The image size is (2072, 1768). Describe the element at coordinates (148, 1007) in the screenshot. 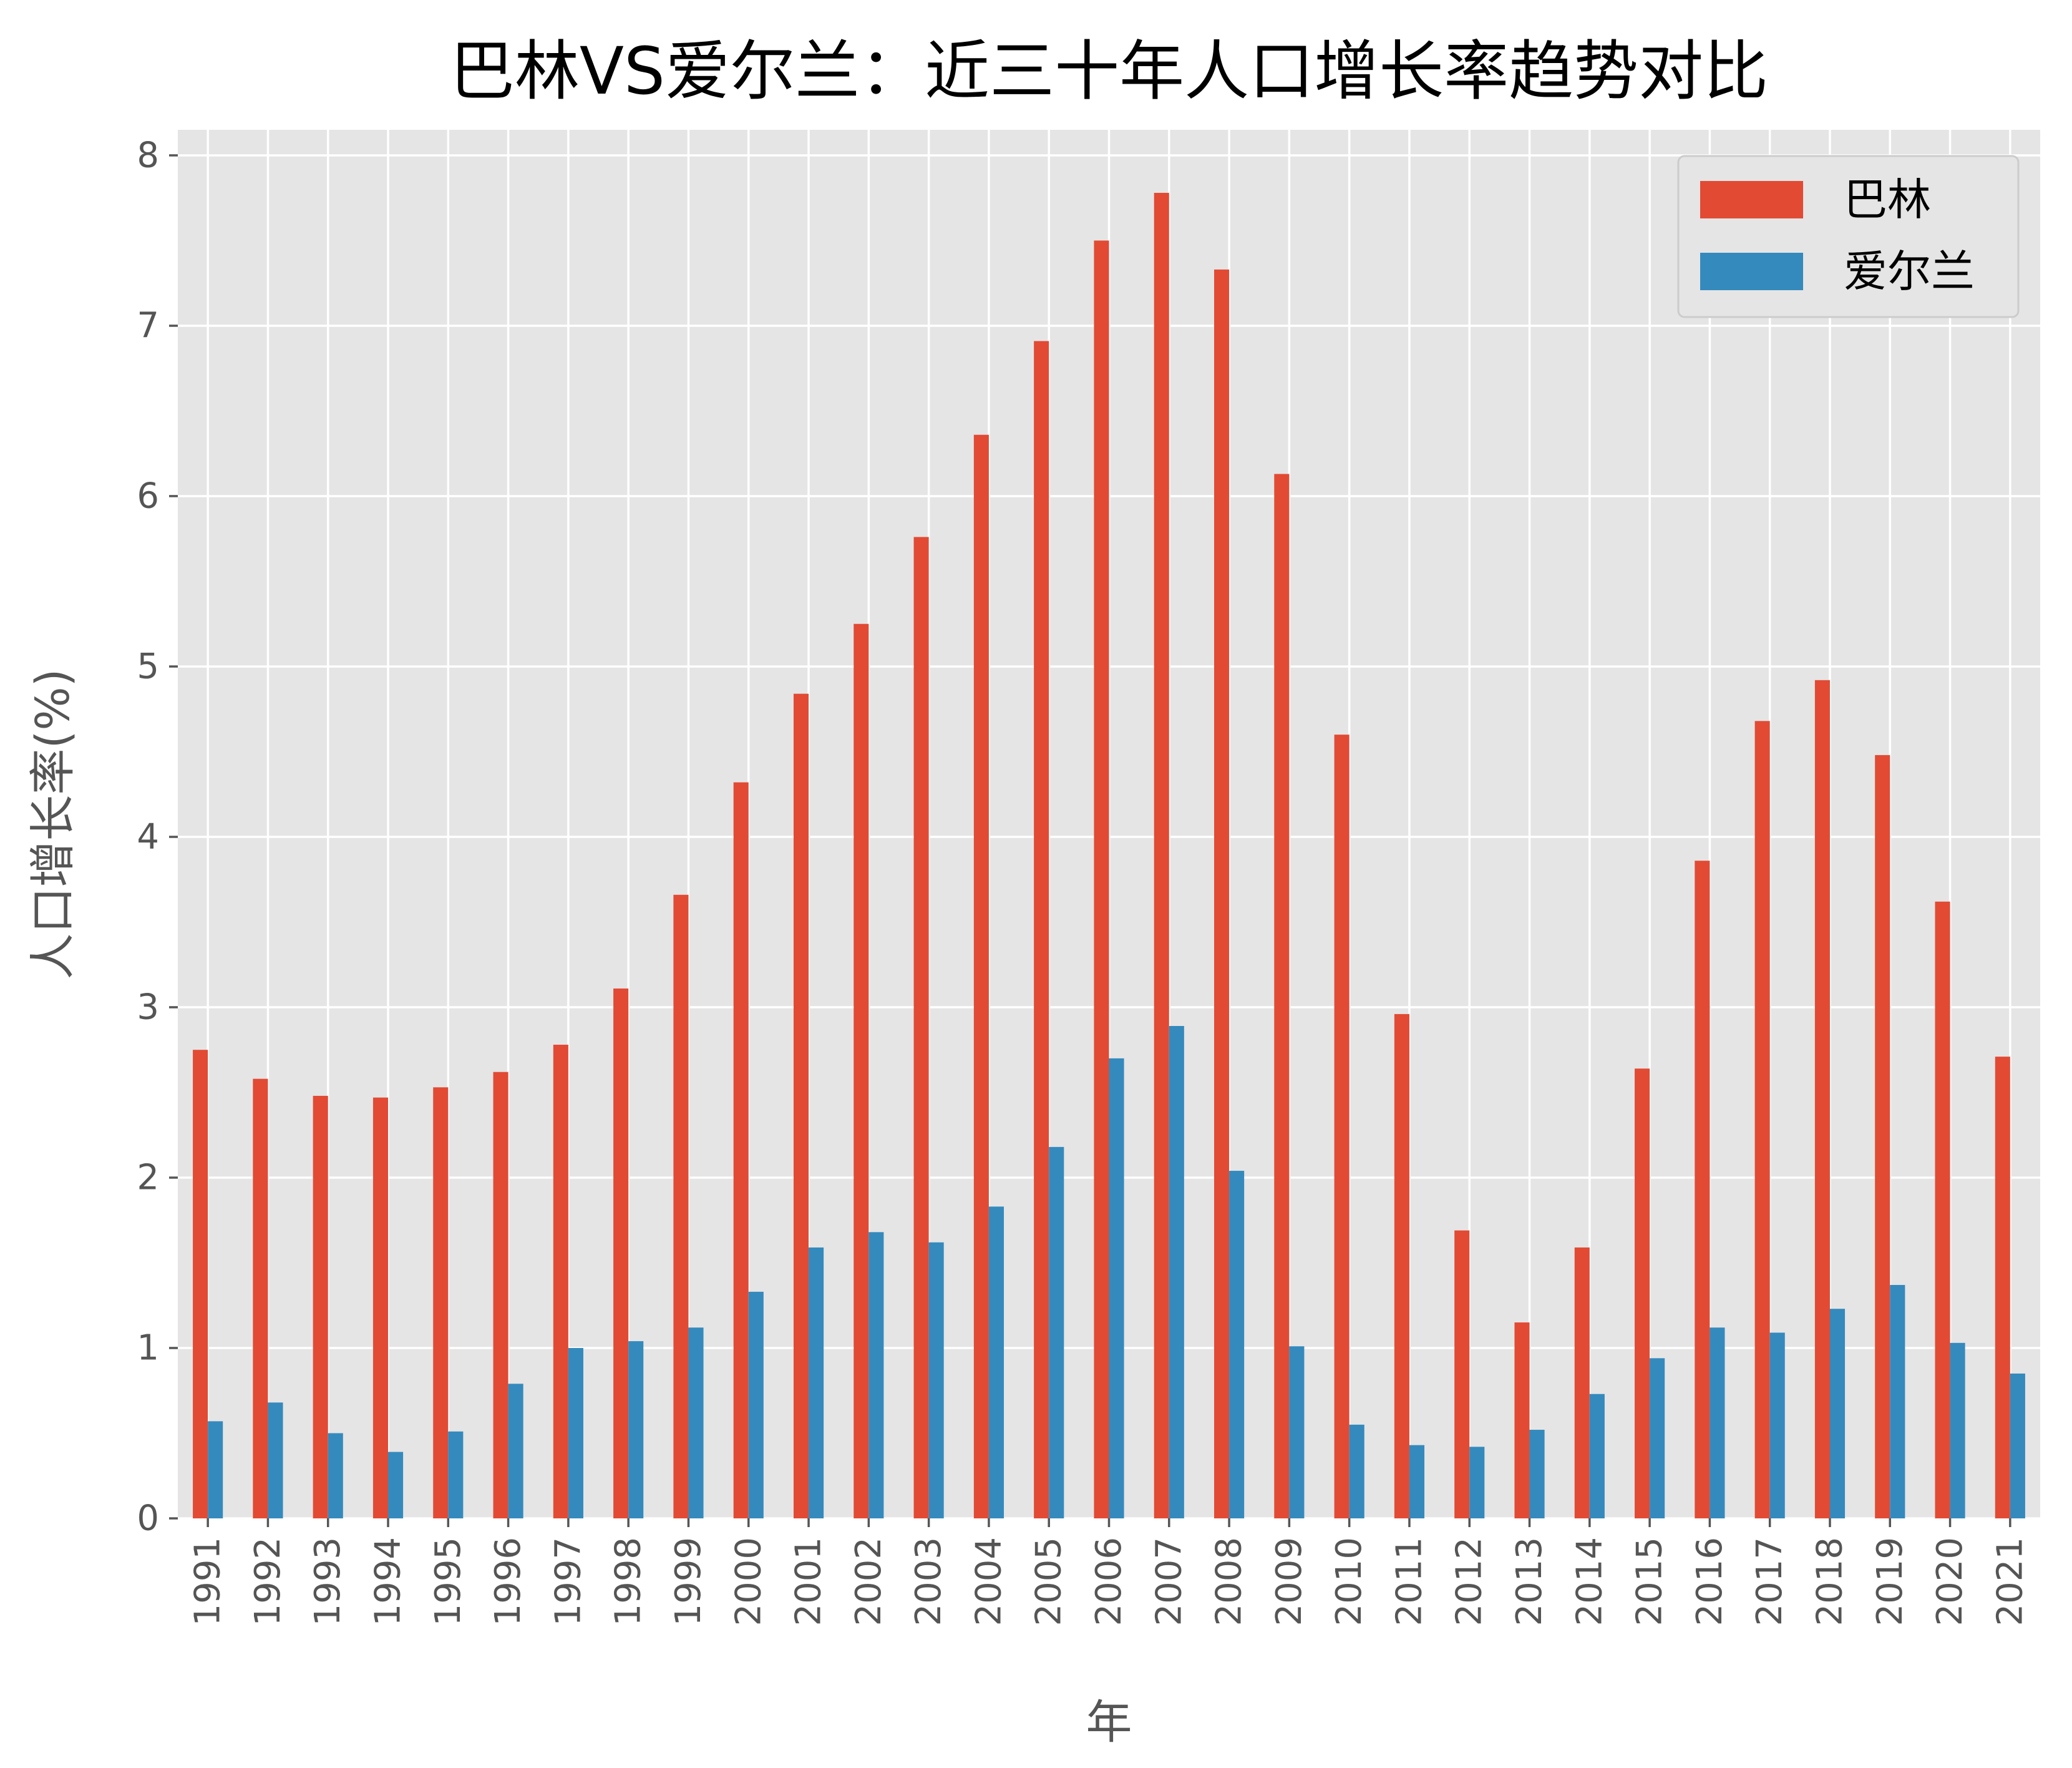

I see `y-tick-label: 3` at that location.